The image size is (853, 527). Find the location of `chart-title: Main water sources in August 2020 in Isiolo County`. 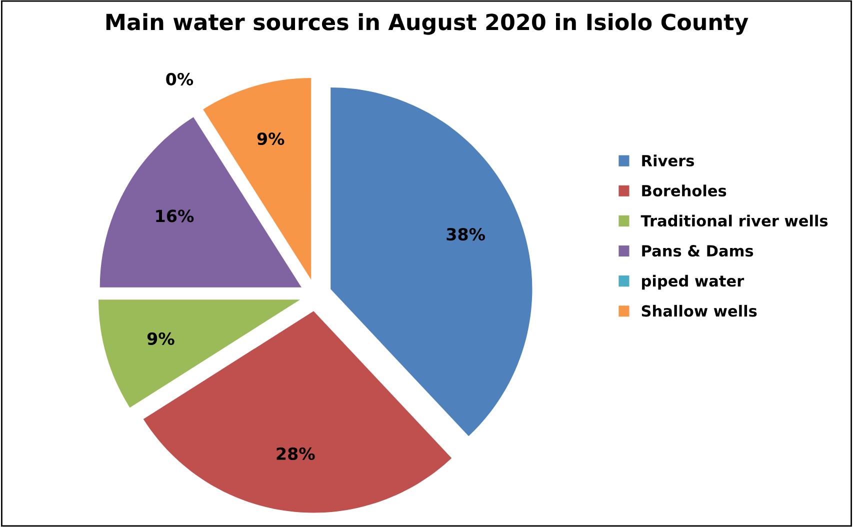

chart-title: Main water sources in August 2020 in Isiolo County is located at coordinates (427, 24).